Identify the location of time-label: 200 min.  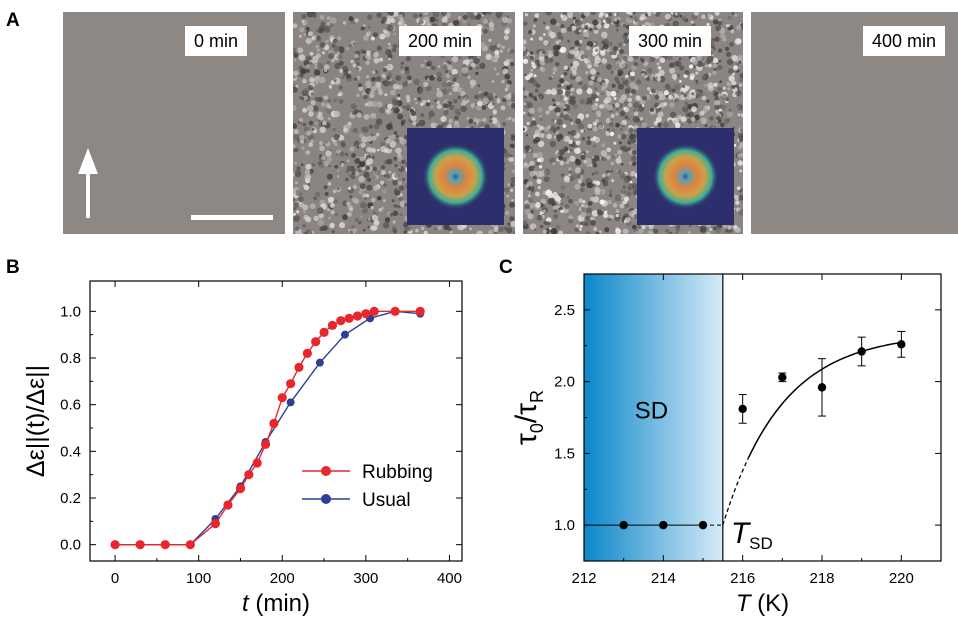
(440, 41).